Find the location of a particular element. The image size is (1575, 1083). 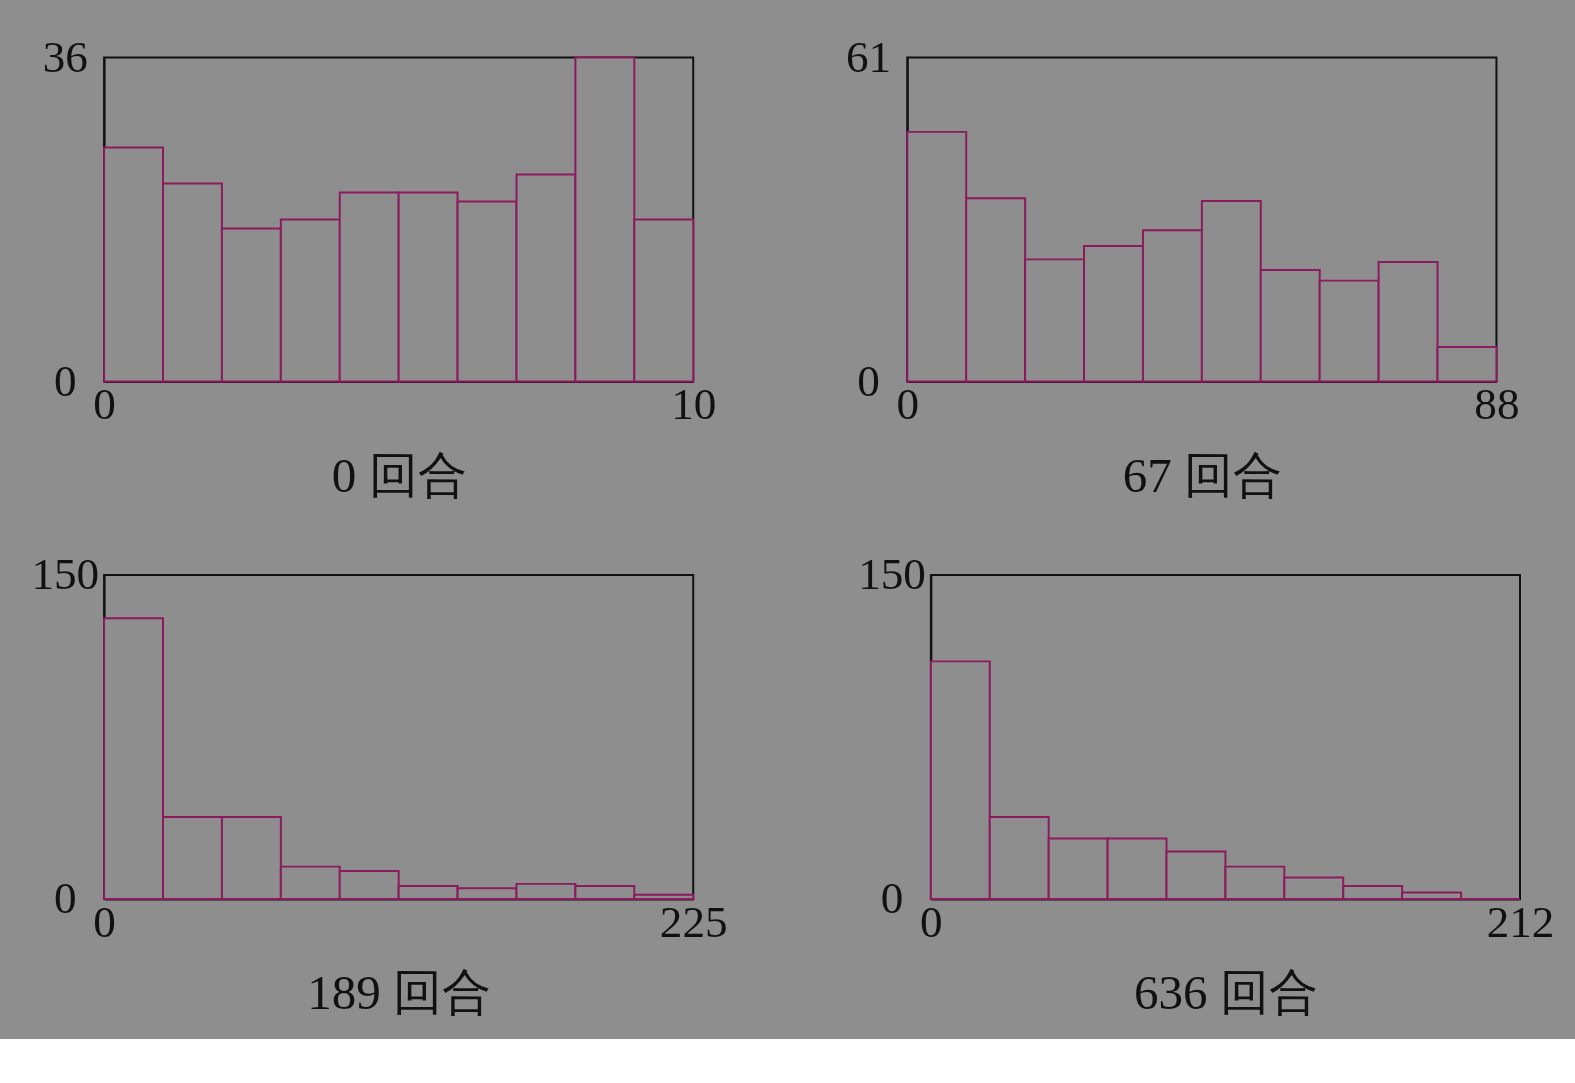

x-axis-title: 67 回合 is located at coordinates (1202, 476).